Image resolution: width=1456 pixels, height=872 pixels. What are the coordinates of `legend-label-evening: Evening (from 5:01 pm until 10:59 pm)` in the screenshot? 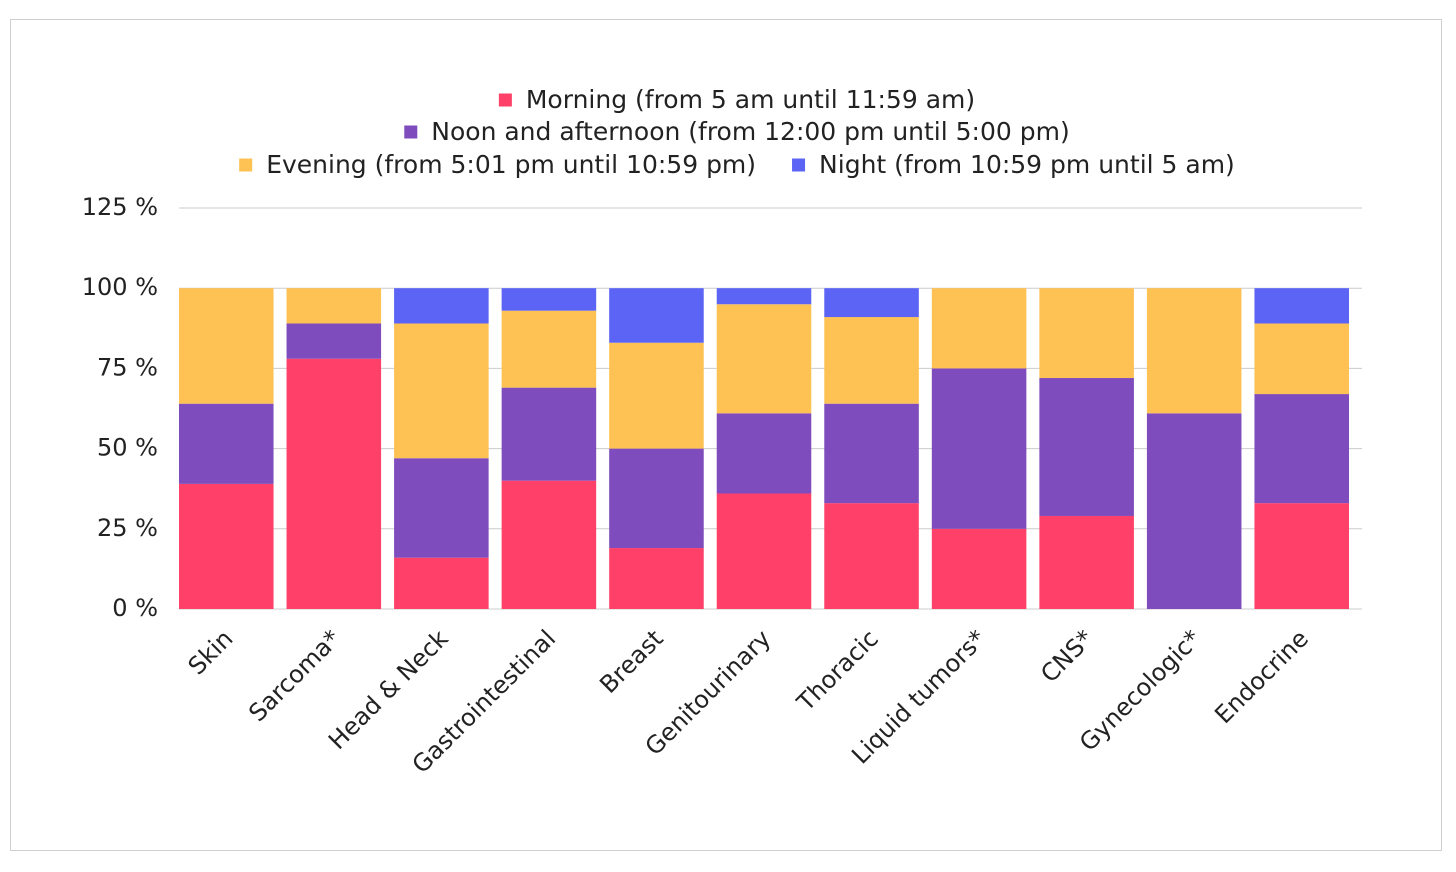 It's located at (511, 164).